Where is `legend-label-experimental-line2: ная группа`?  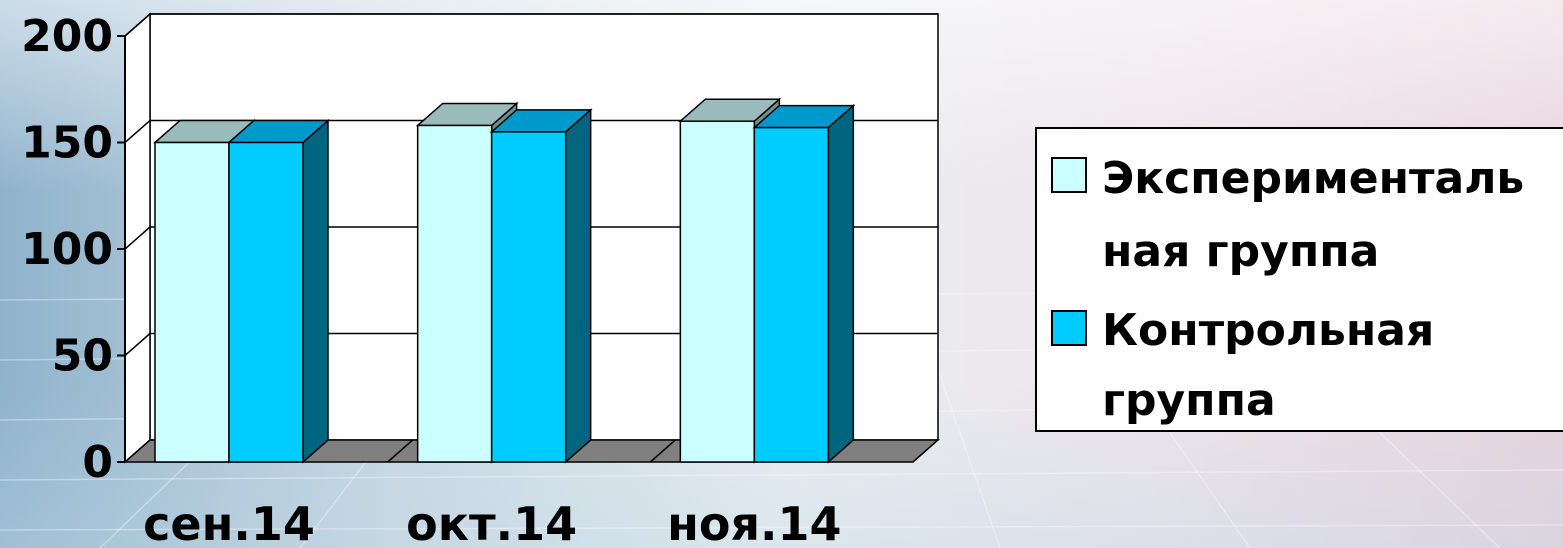
legend-label-experimental-line2: ная группа is located at coordinates (1240, 251).